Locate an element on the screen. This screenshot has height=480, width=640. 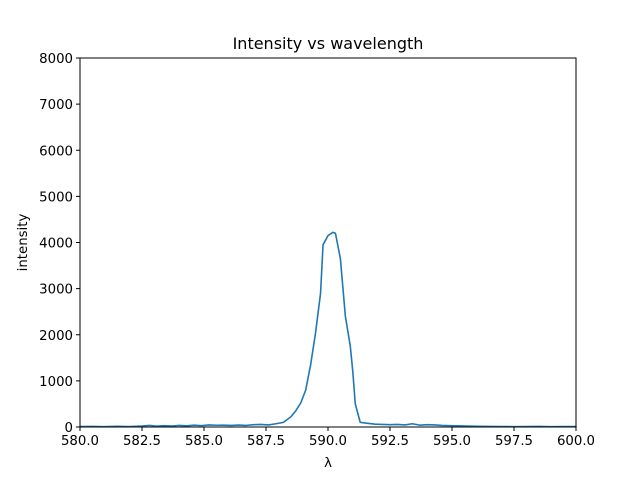
x-tick-label: 600.0 is located at coordinates (576, 441).